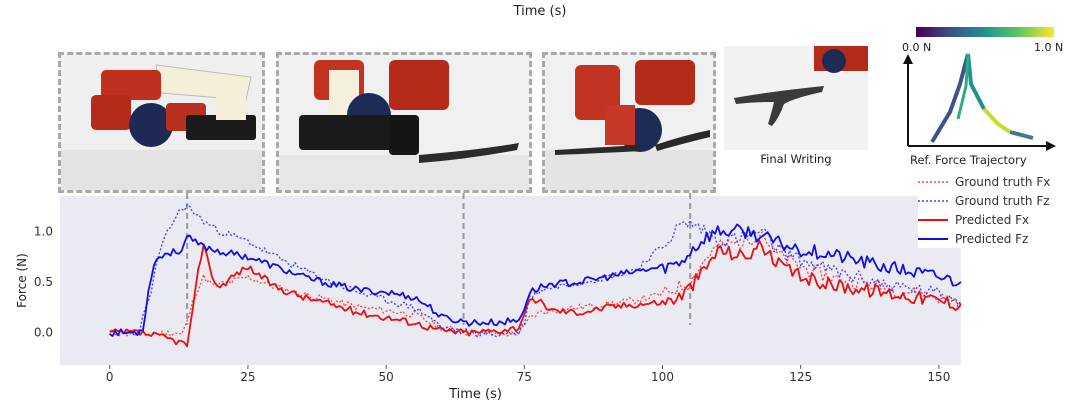 This screenshot has width=1080, height=406. I want to click on legend-item-gt-fx: Ground truth Fx, so click(984, 181).